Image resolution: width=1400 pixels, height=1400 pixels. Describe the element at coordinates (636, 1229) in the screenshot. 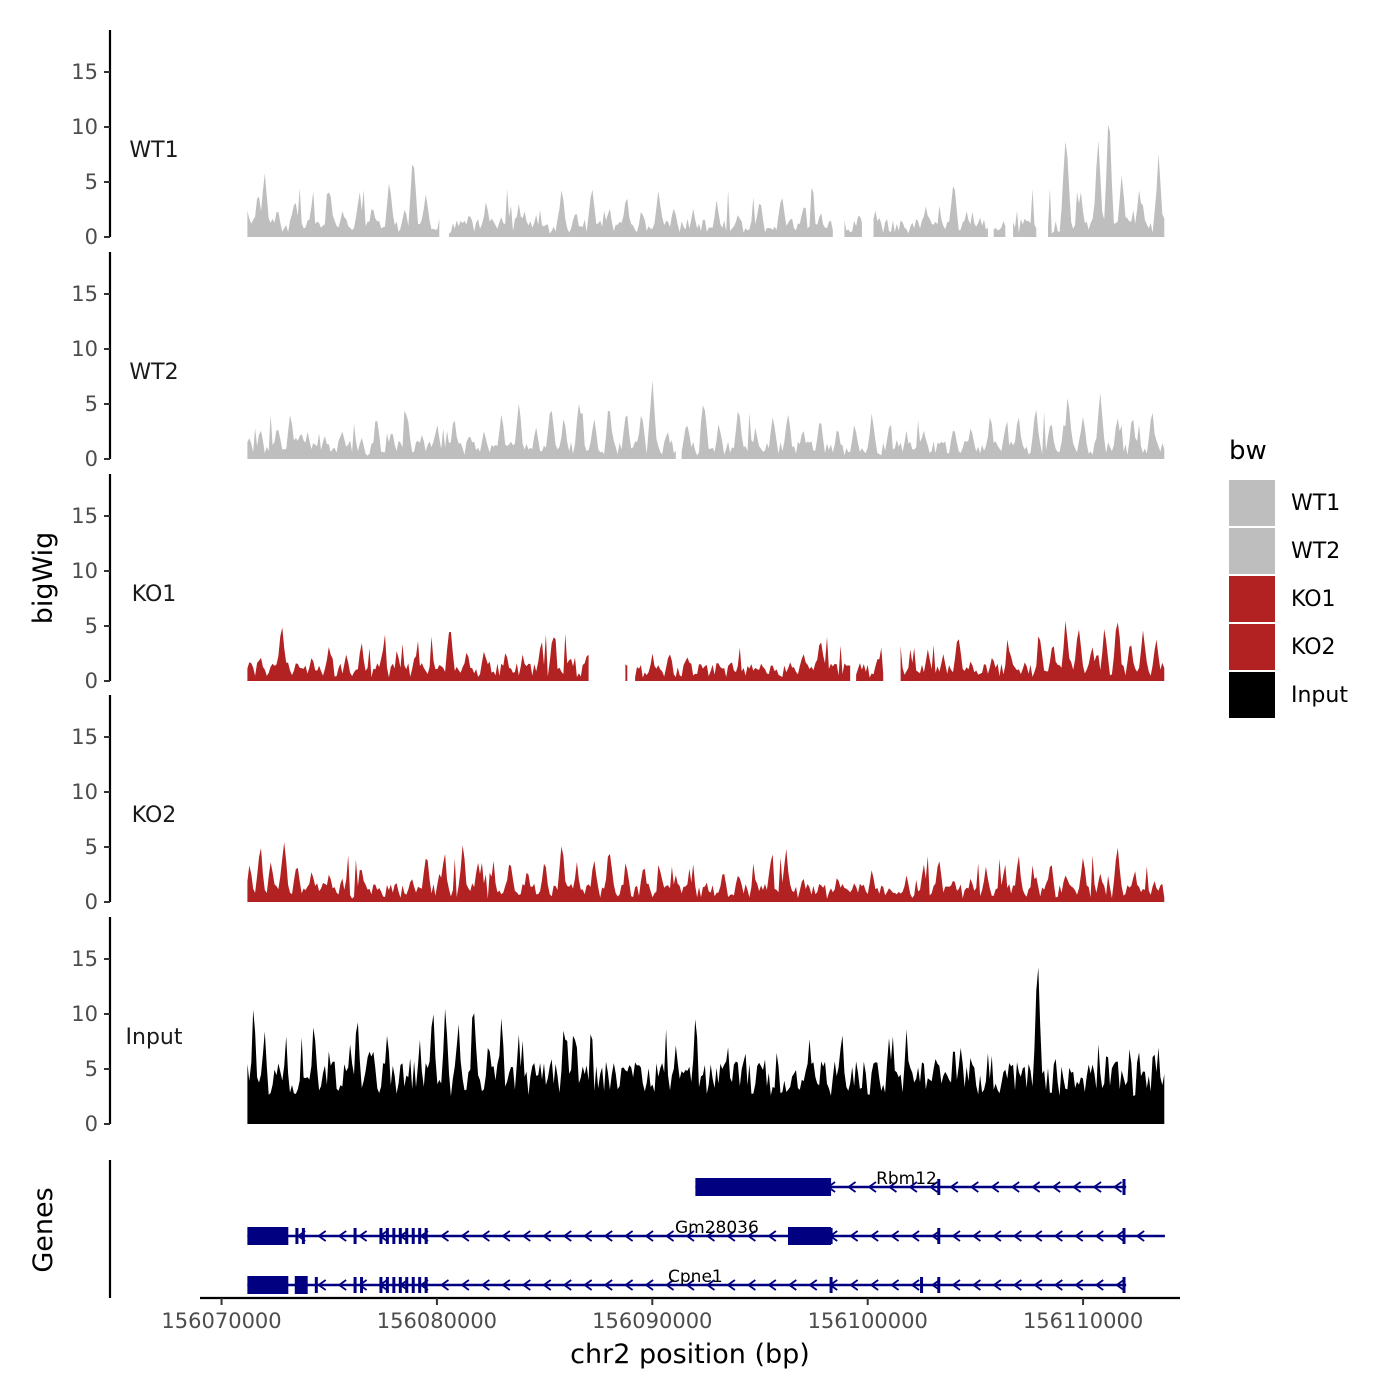

I see `gene-track: Rbm12 Gm28036 Cpne1` at that location.